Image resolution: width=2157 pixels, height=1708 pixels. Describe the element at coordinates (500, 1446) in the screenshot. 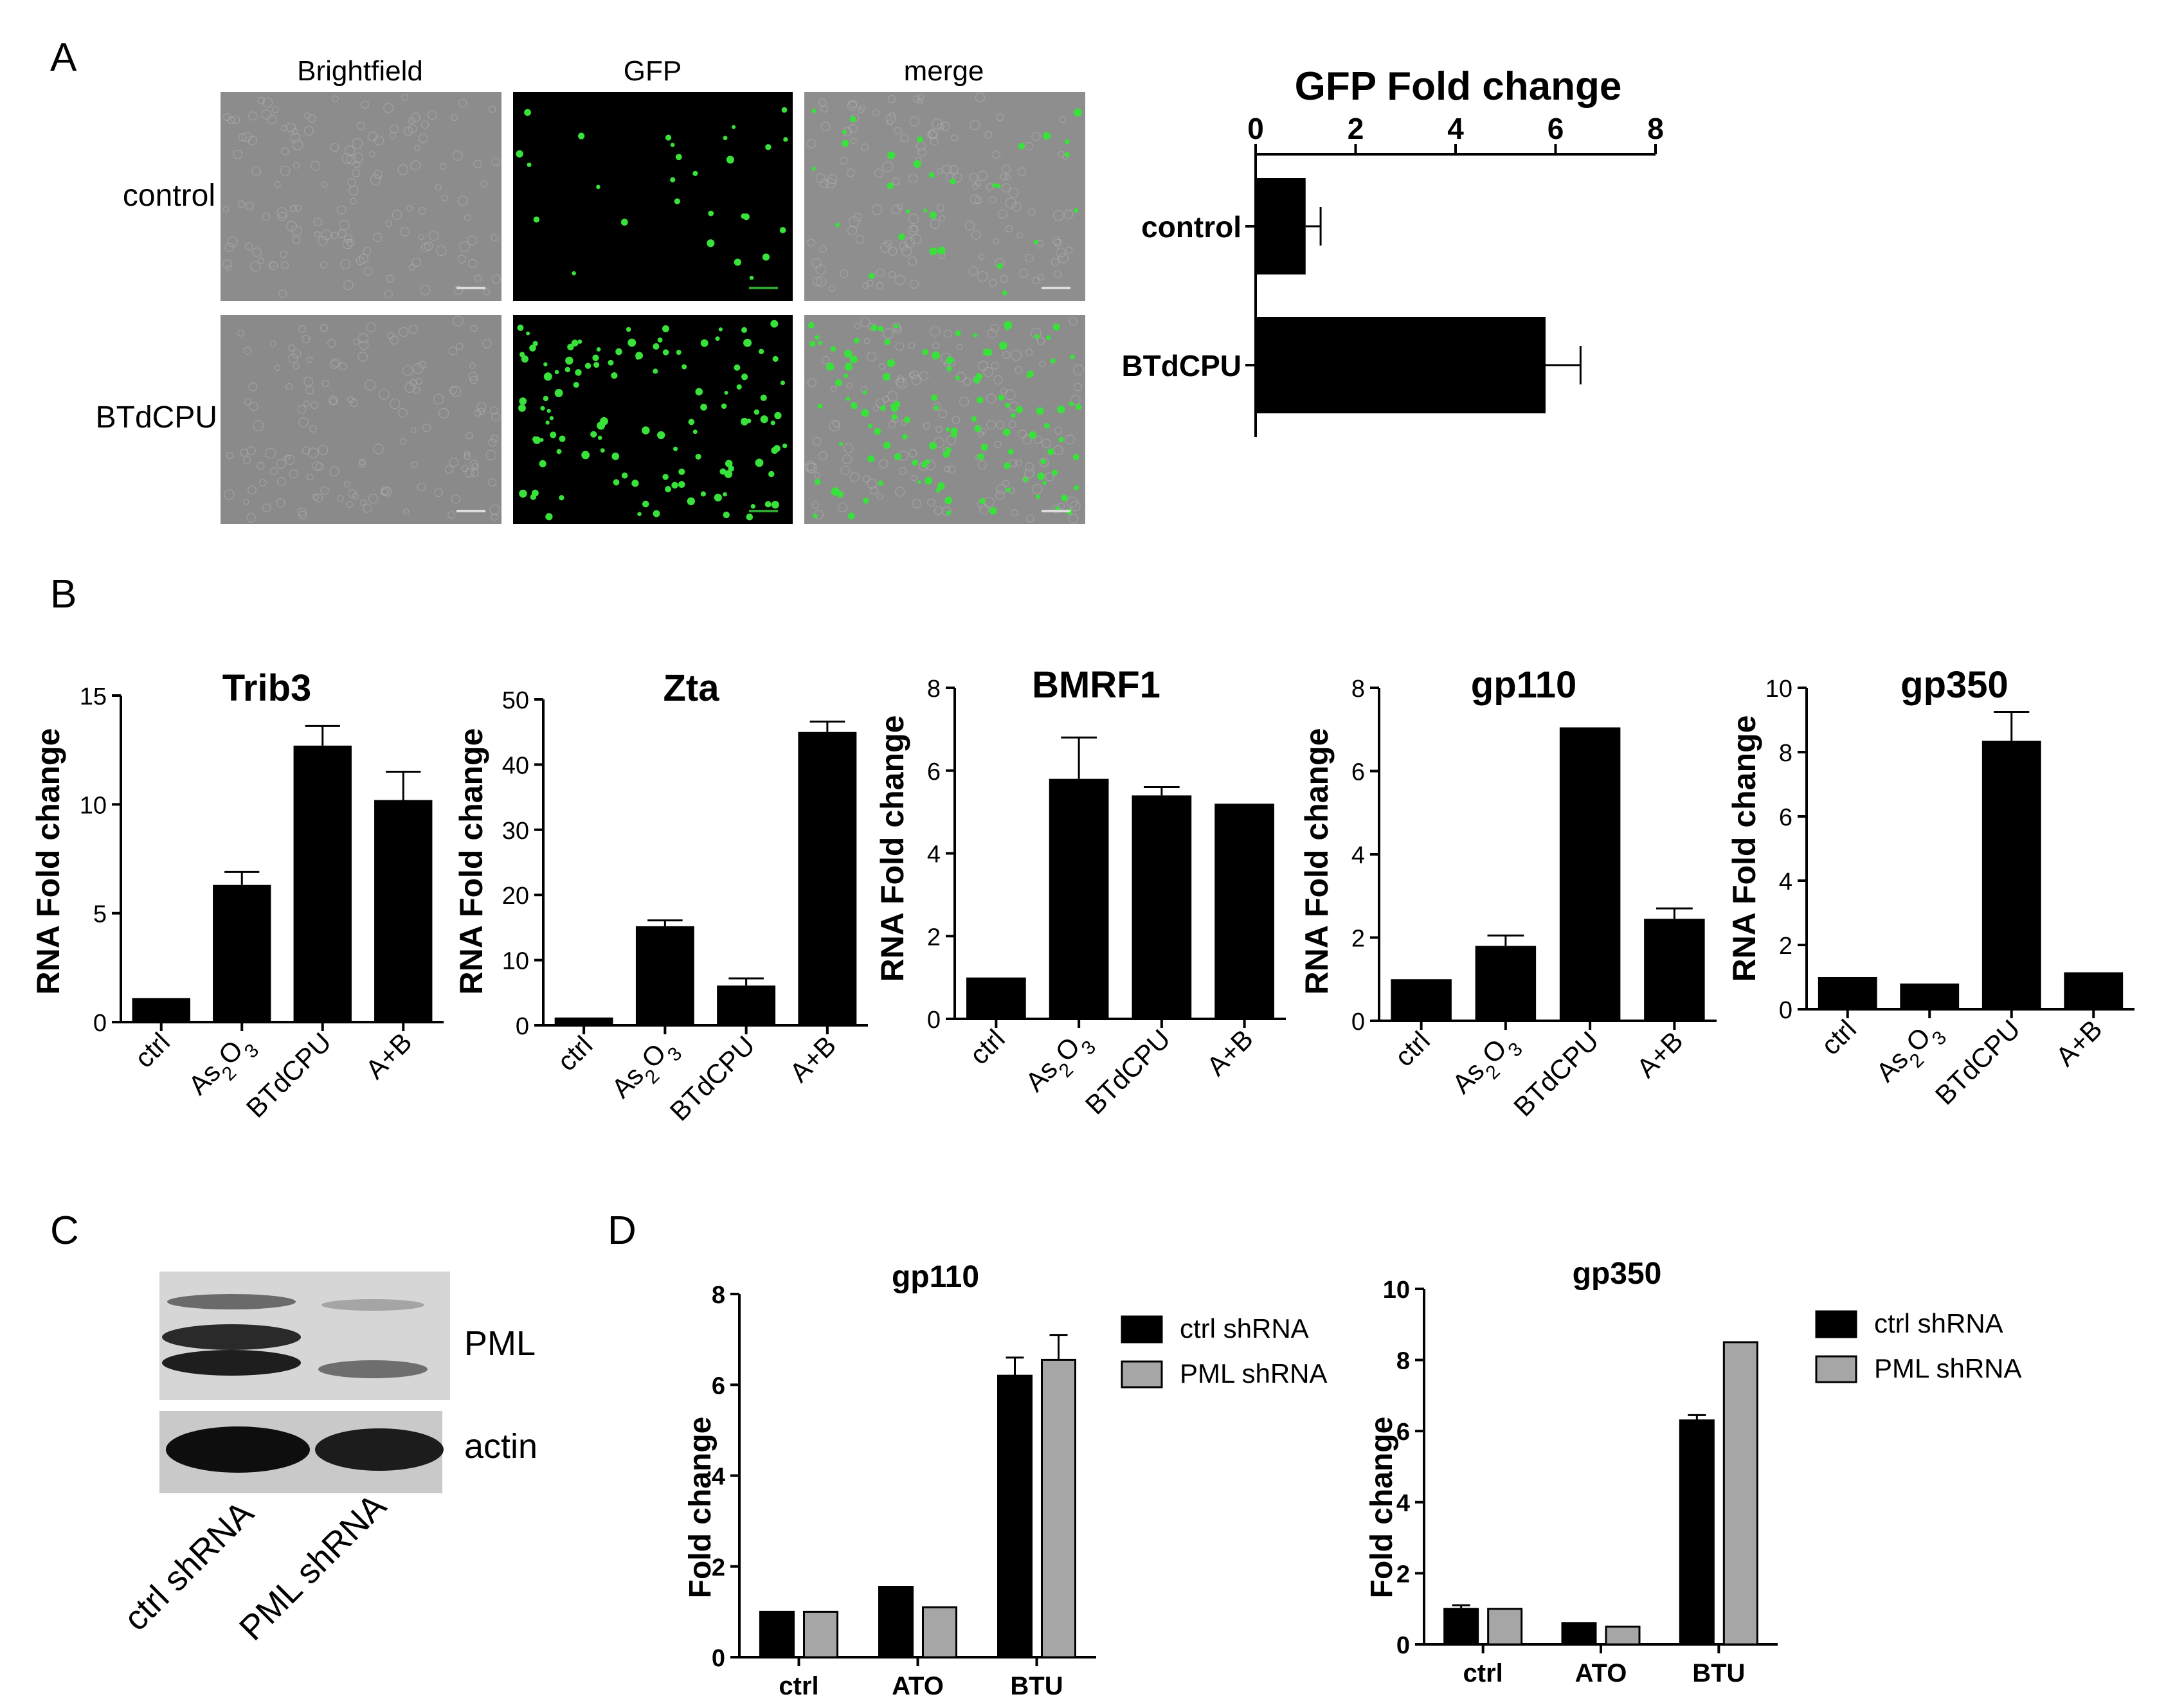

I see `band-label-actin: actin` at that location.